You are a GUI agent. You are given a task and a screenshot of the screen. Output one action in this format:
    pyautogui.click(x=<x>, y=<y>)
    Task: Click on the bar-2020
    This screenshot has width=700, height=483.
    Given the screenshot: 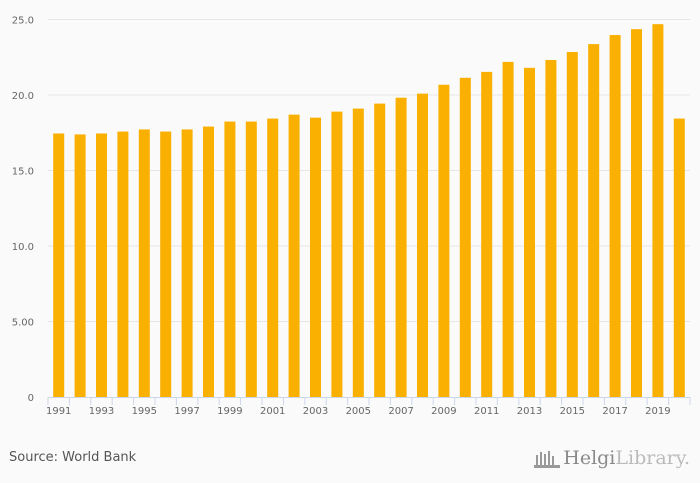 What is the action you would take?
    pyautogui.click(x=679, y=257)
    